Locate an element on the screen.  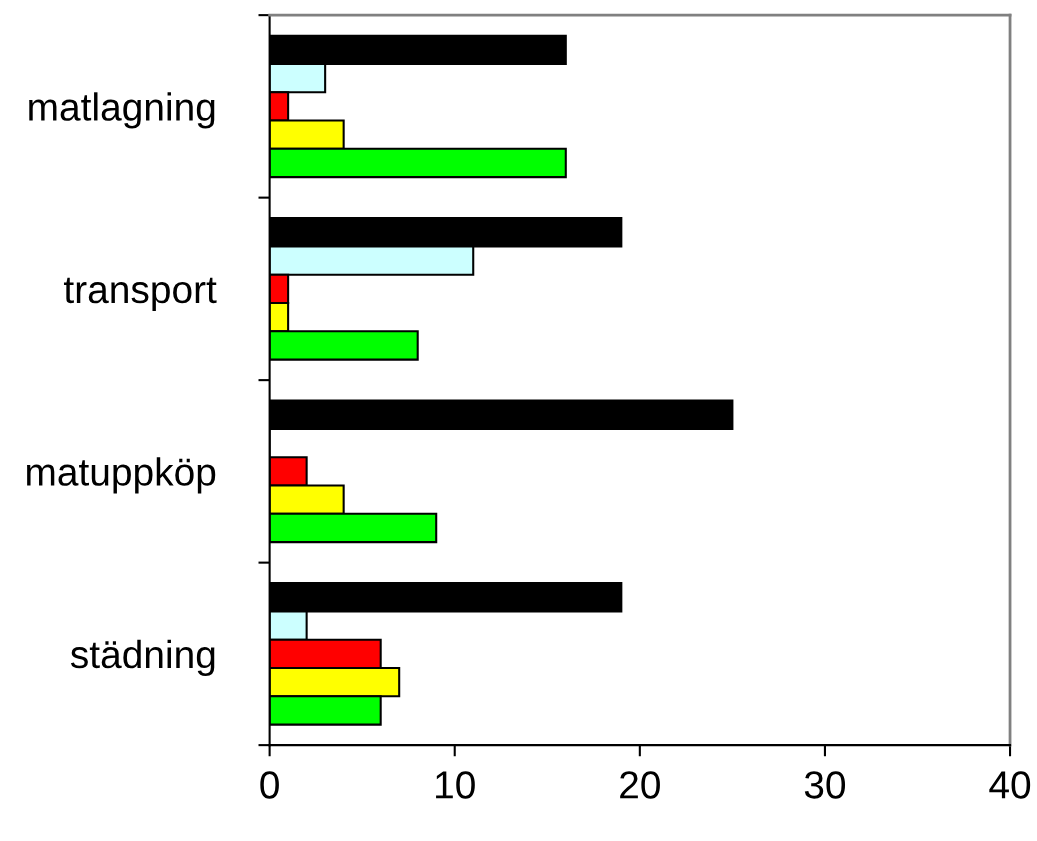
x-tick-label: 30 is located at coordinates (825, 785).